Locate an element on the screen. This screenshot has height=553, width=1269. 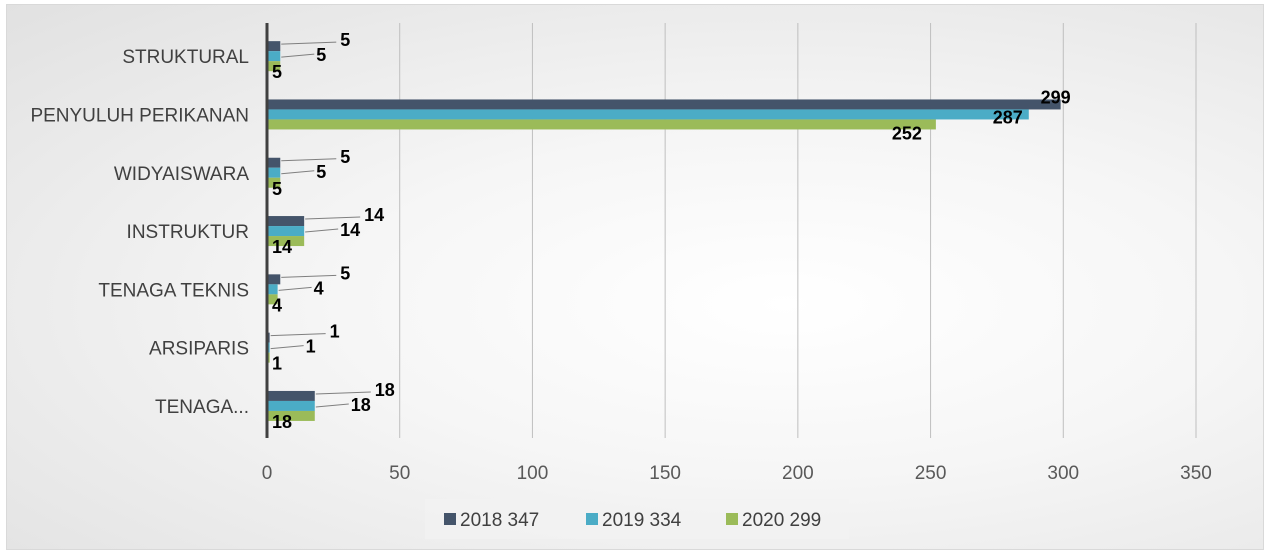
category-label-penyuluh-perikanan: PENYULUH PERIKANAN is located at coordinates (139, 115).